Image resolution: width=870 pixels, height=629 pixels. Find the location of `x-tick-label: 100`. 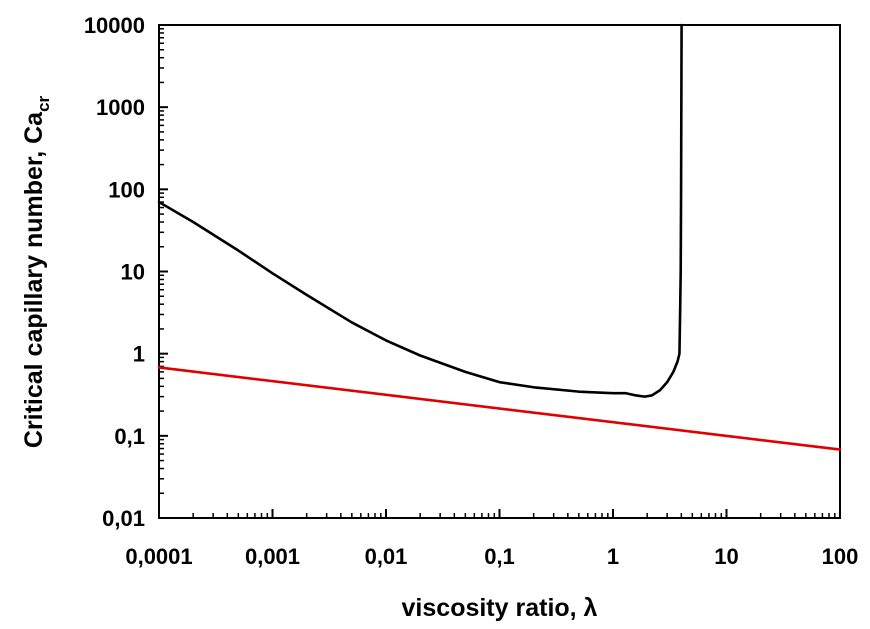

x-tick-label: 100 is located at coordinates (840, 556).